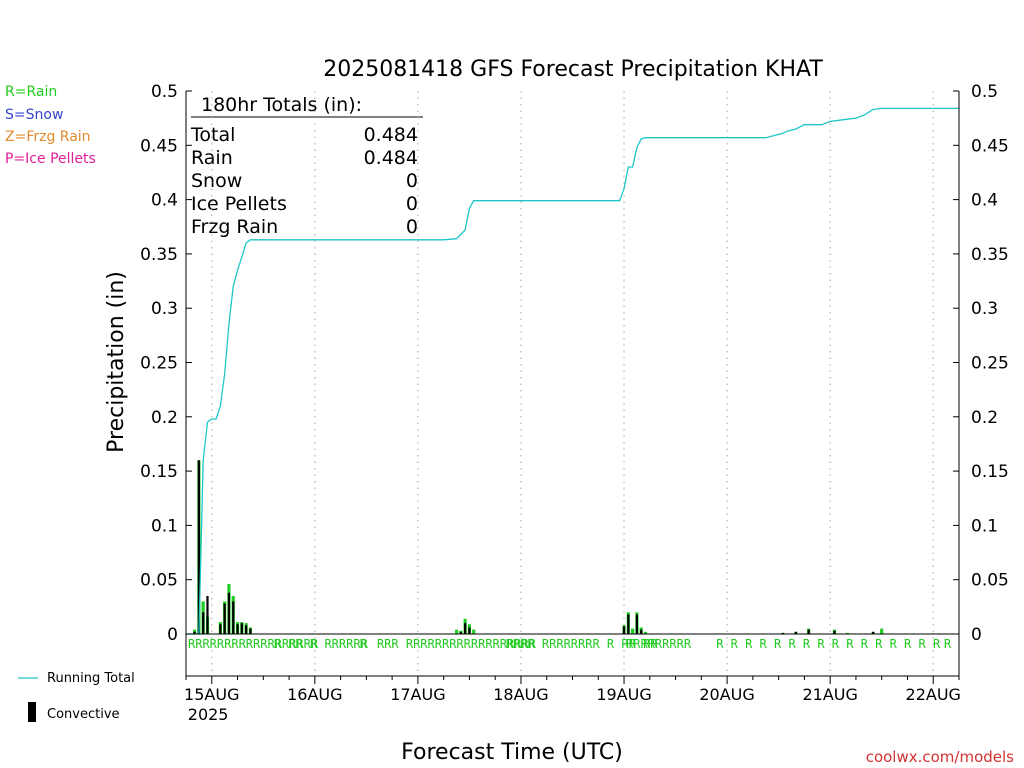 The width and height of the screenshot is (1024, 768). Describe the element at coordinates (412, 204) in the screenshot. I see `totals-ice-pellets-value: 0` at that location.